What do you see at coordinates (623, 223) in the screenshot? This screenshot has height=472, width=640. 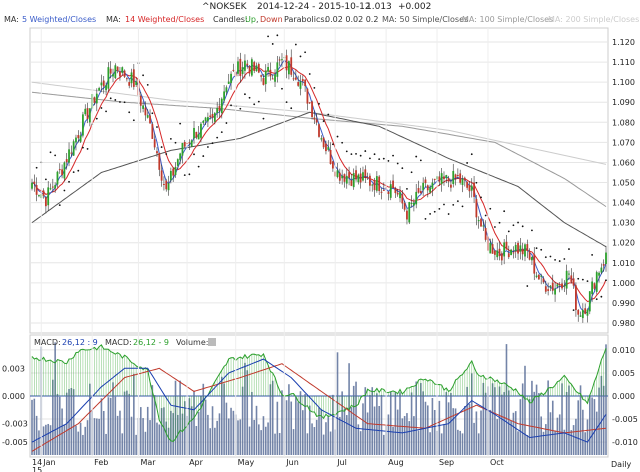 I see `price-tick-label: 1.030` at bounding box center [623, 223].